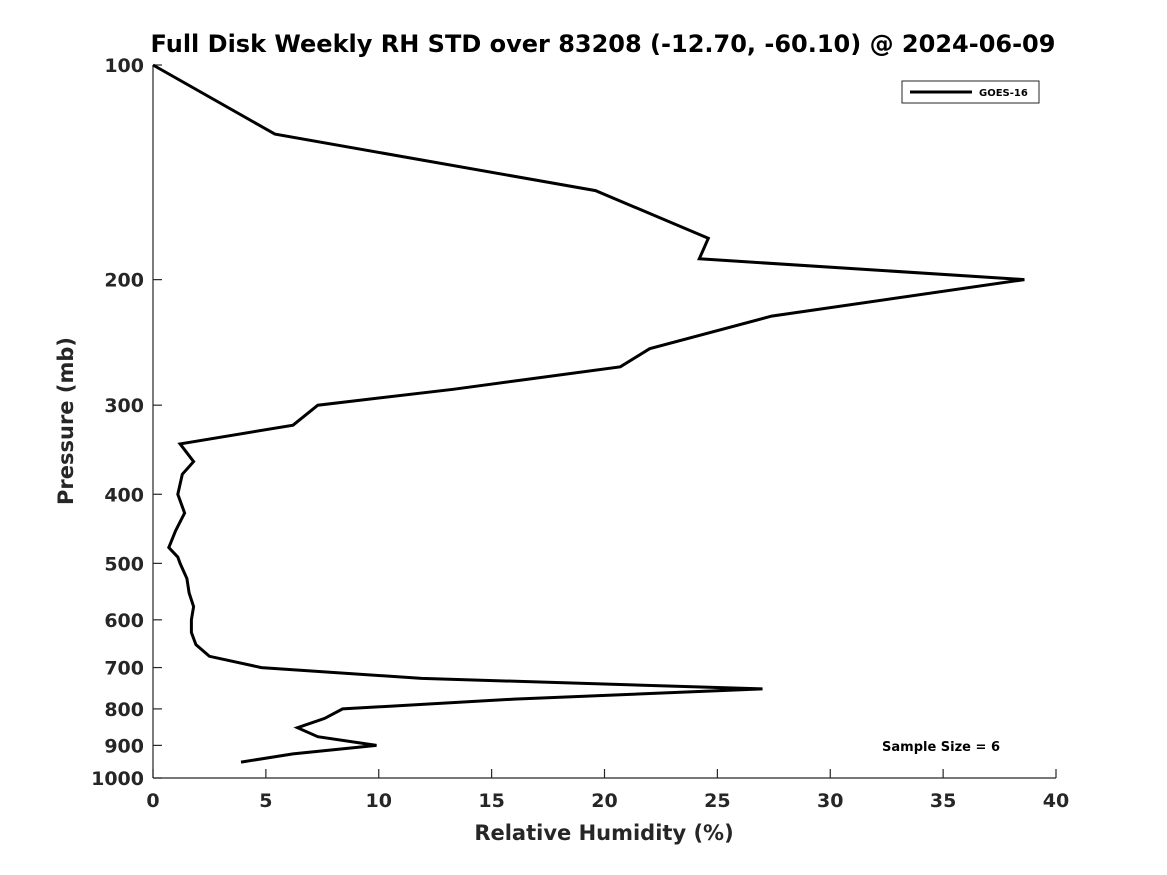 Image resolution: width=1167 pixels, height=875 pixels. I want to click on y-tick-label: 200, so click(124, 281).